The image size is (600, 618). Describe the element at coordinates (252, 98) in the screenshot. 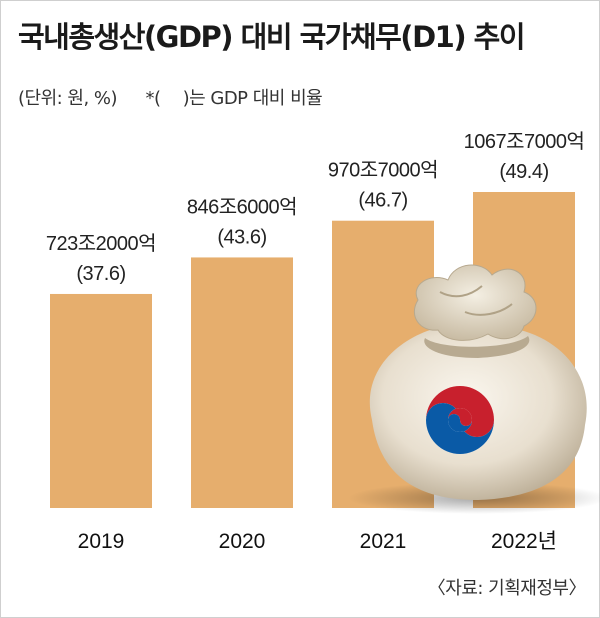

I see `ratio-note-close: )는 GDP 대비 비율` at that location.